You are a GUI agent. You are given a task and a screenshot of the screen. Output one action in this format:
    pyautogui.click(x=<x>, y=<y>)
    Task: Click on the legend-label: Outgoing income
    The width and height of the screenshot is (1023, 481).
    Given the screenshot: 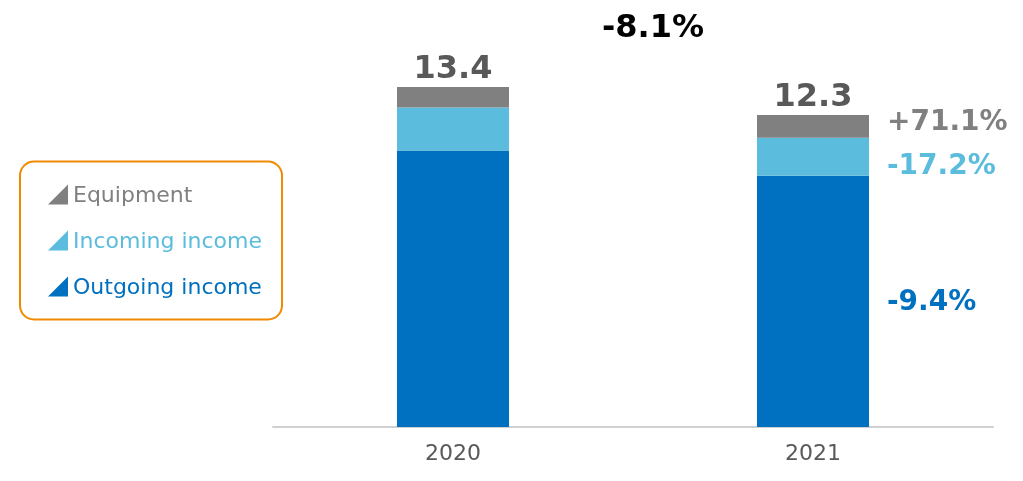 What is the action you would take?
    pyautogui.click(x=167, y=286)
    